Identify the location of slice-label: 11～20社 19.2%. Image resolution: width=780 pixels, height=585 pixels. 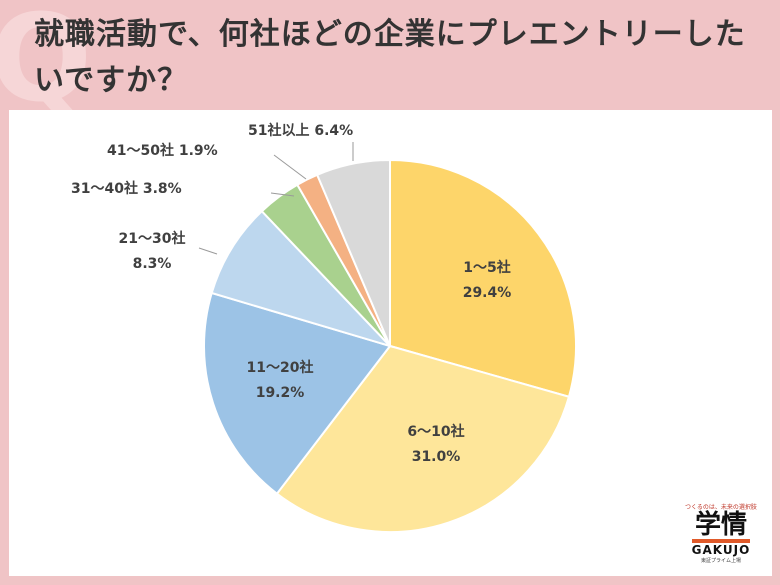
(280, 380).